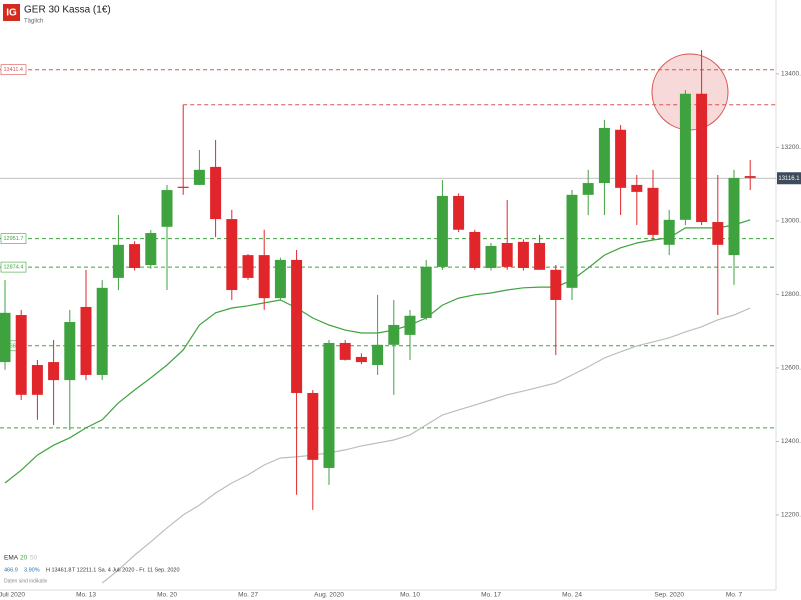 This screenshot has height=600, width=801. I want to click on y-tick-label: 12600.0, so click(791, 368).